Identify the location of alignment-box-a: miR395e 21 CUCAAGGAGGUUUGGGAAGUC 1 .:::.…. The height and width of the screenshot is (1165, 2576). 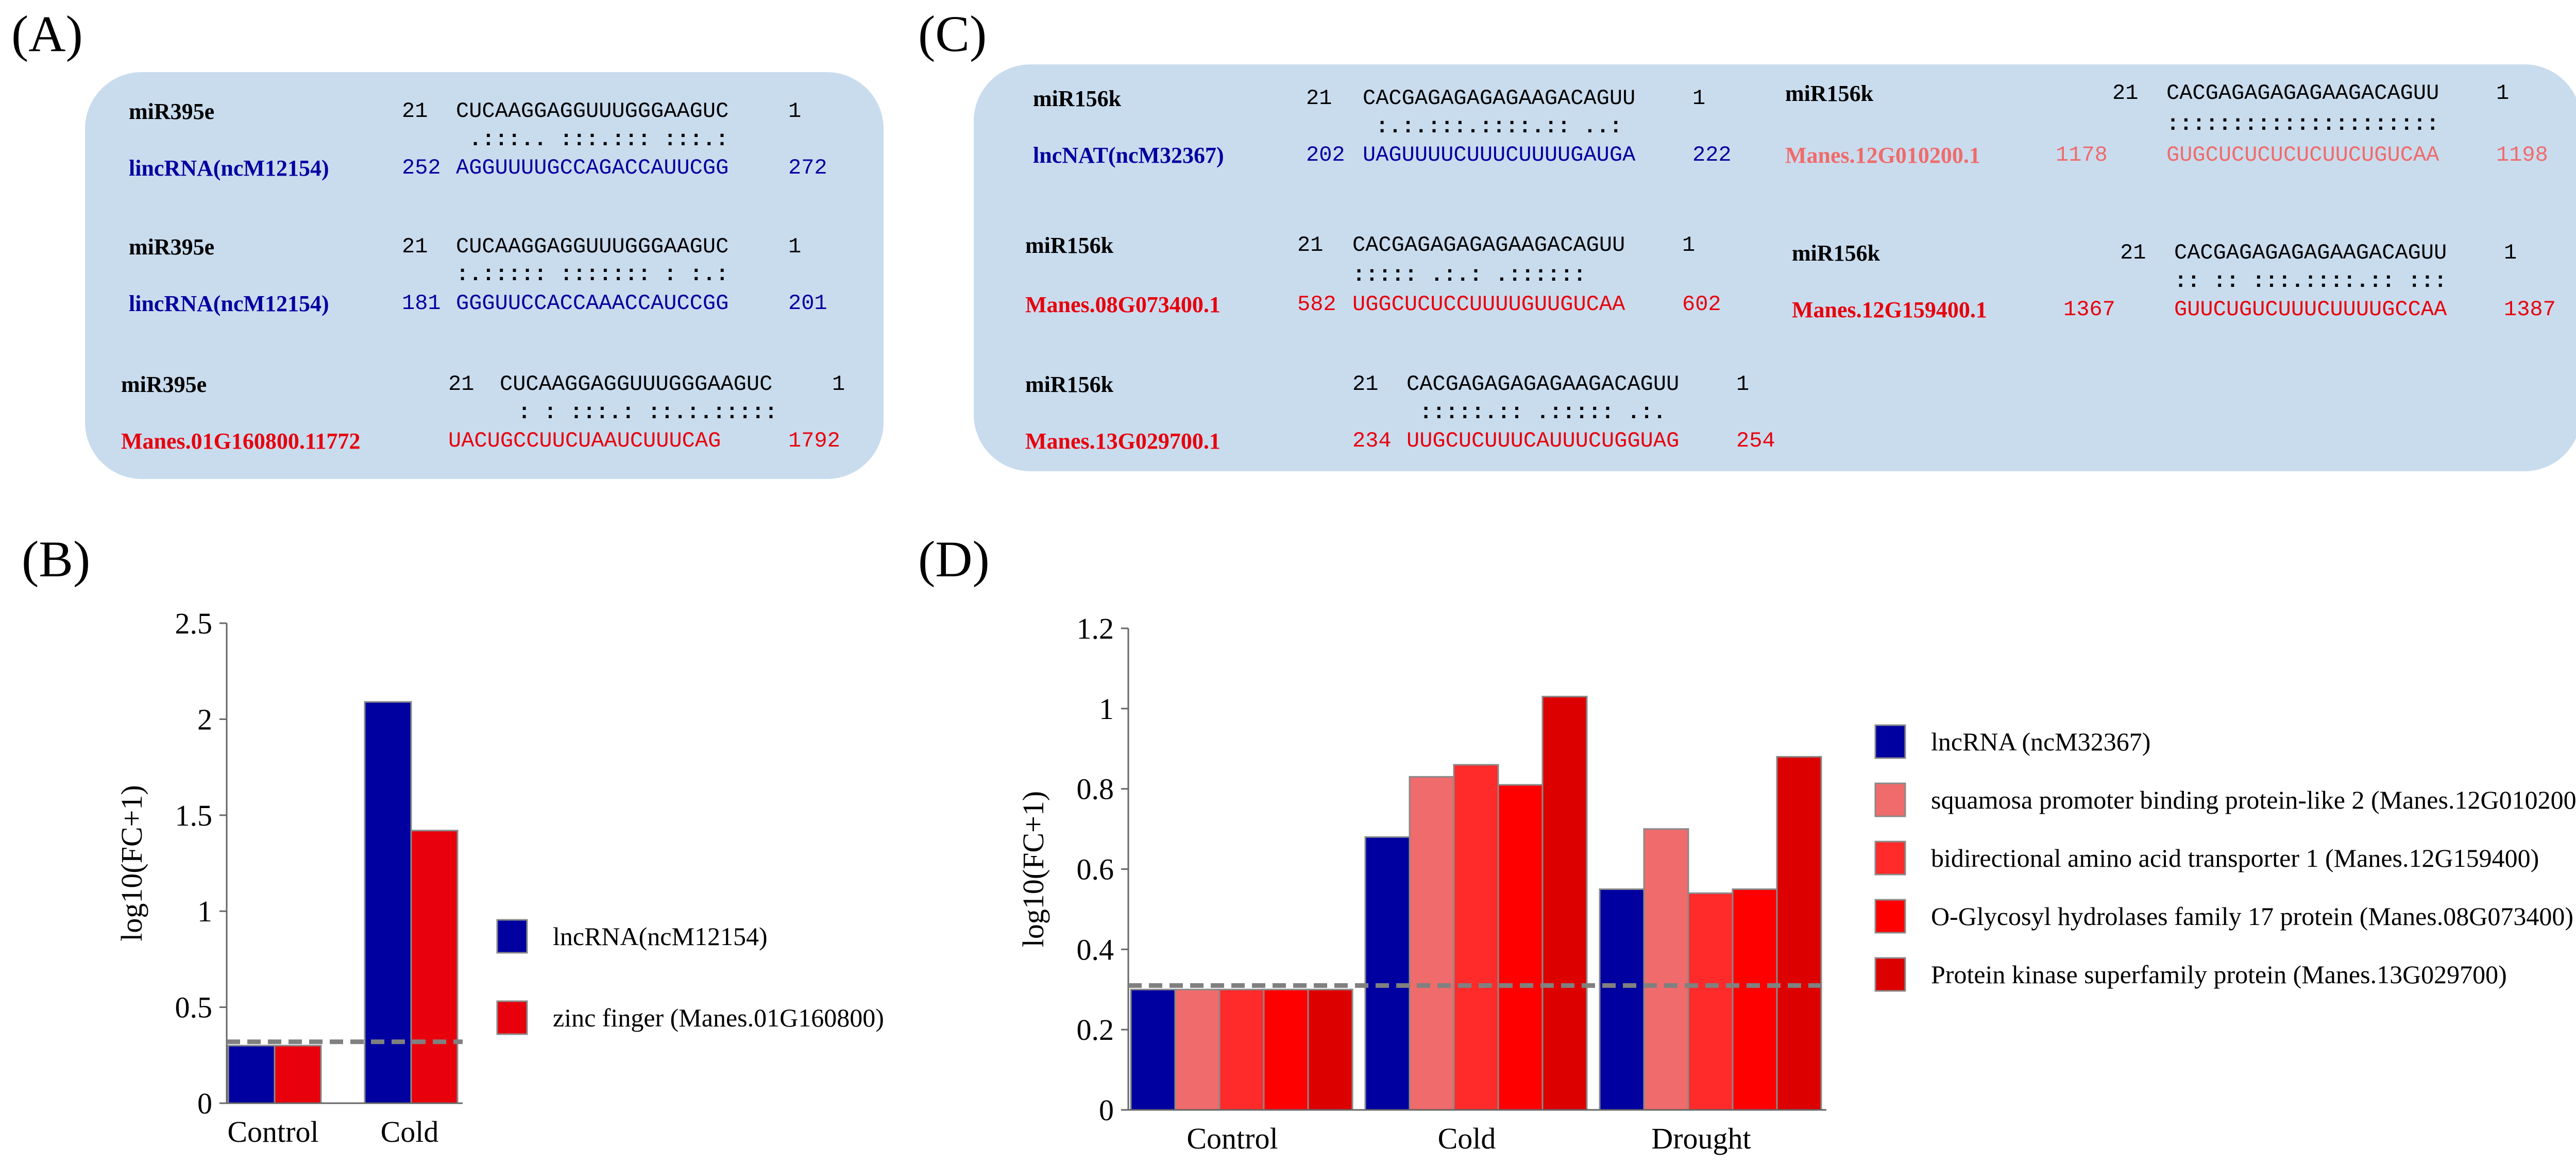
(485, 276).